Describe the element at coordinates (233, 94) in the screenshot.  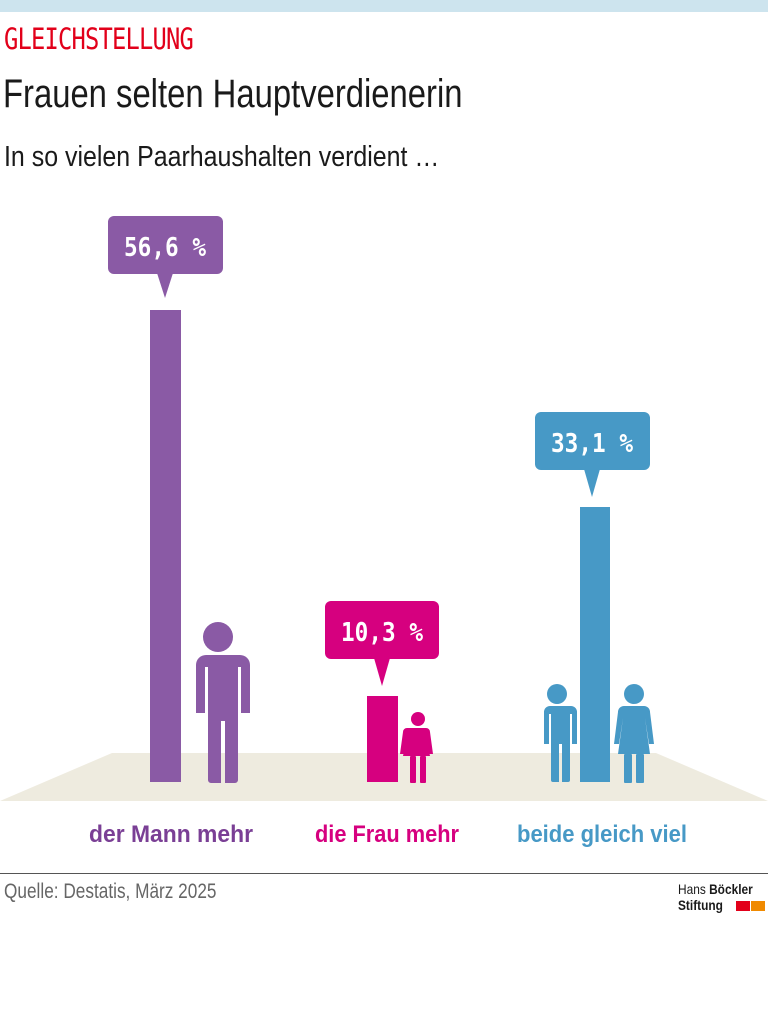
I see `page-title: Frauen selten Hauptverdienerin` at that location.